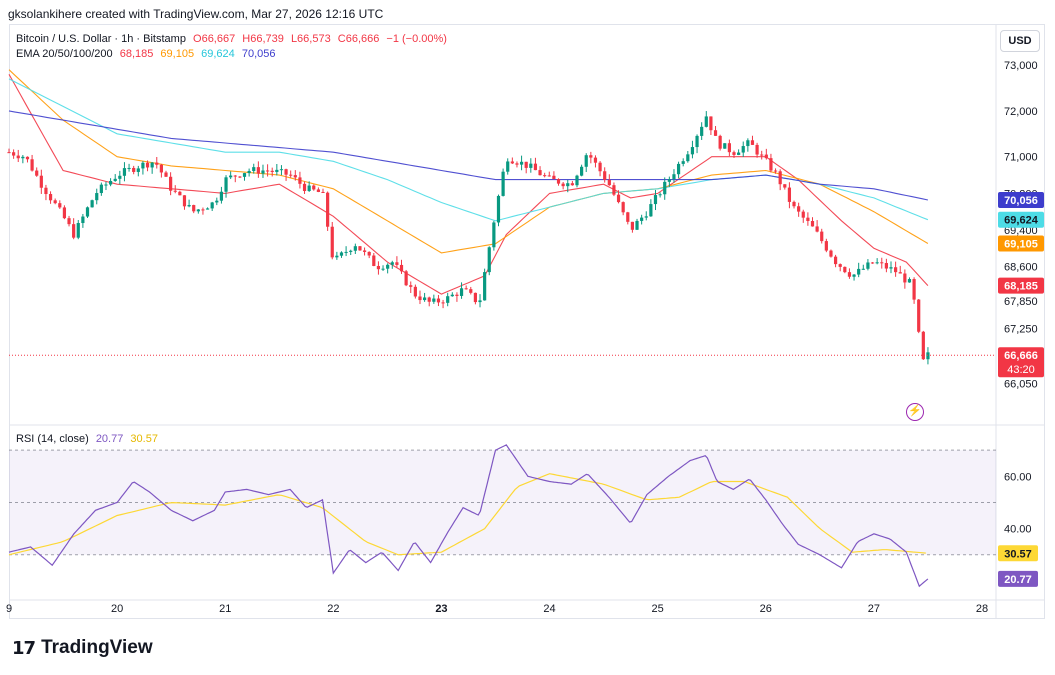 The height and width of the screenshot is (675, 1055). I want to click on ema50-value: 69,105, so click(177, 54).